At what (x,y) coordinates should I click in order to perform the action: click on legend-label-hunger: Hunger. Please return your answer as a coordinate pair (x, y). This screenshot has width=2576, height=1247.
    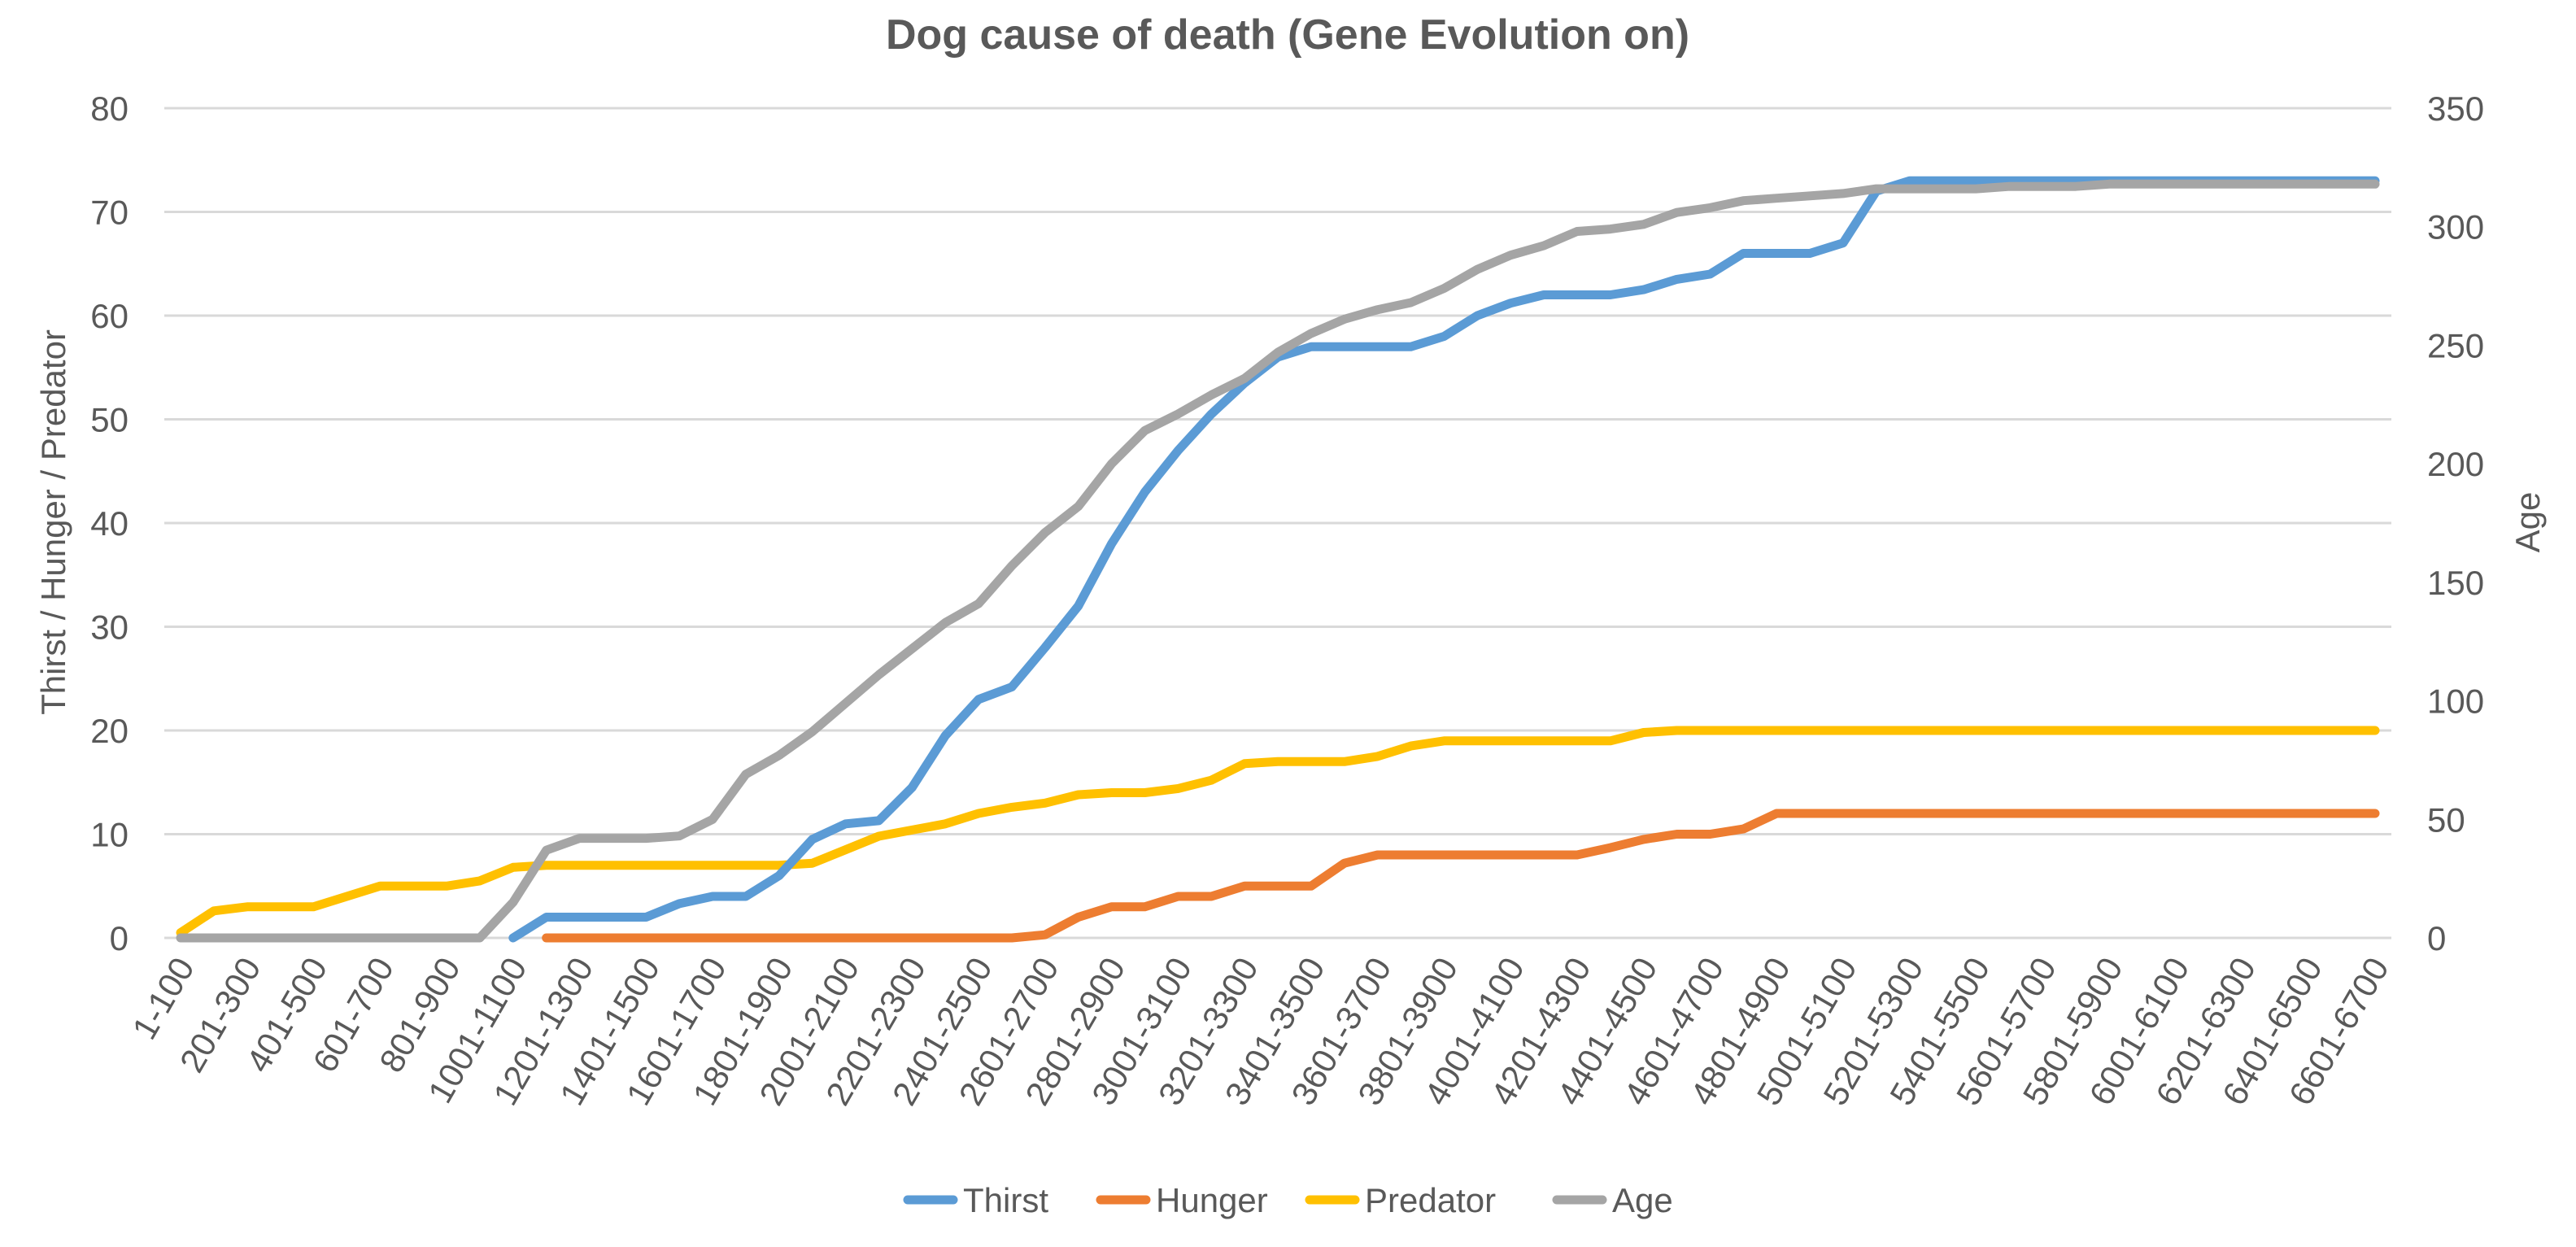
    Looking at the image, I should click on (1212, 1200).